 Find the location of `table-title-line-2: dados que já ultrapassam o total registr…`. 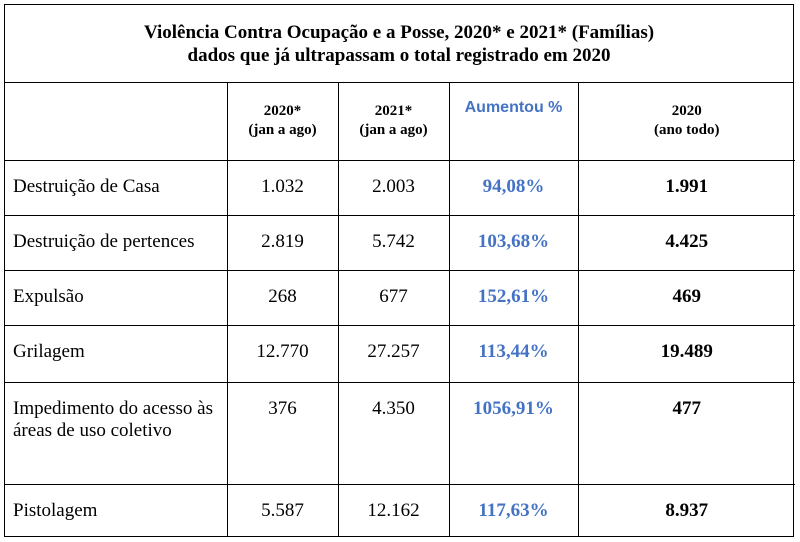

table-title-line-2: dados que já ultrapassam o total registr… is located at coordinates (399, 55).